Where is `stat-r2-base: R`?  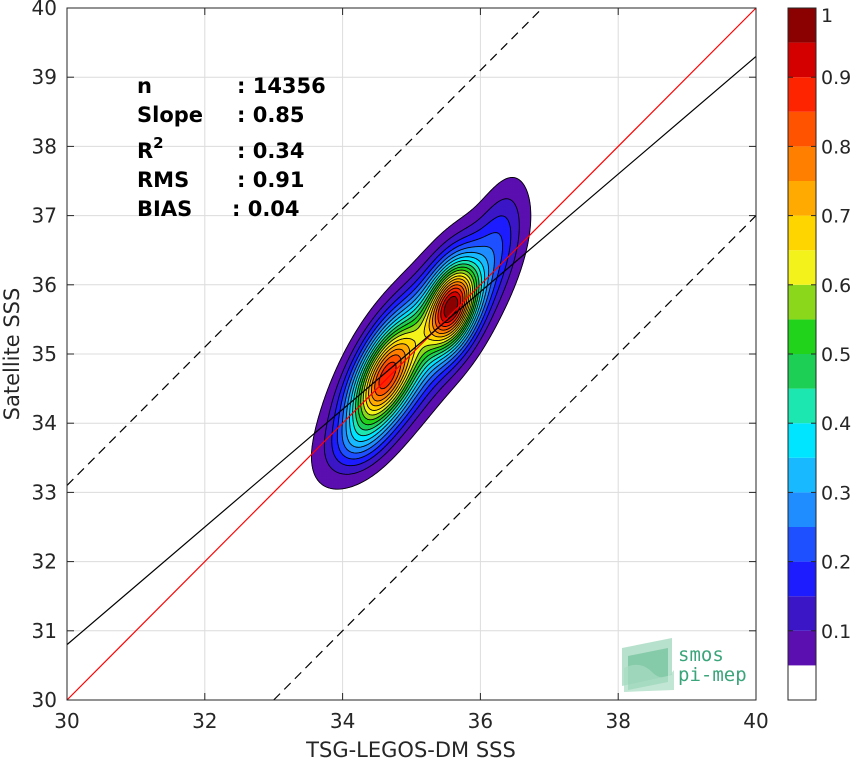 stat-r2-base: R is located at coordinates (145, 151).